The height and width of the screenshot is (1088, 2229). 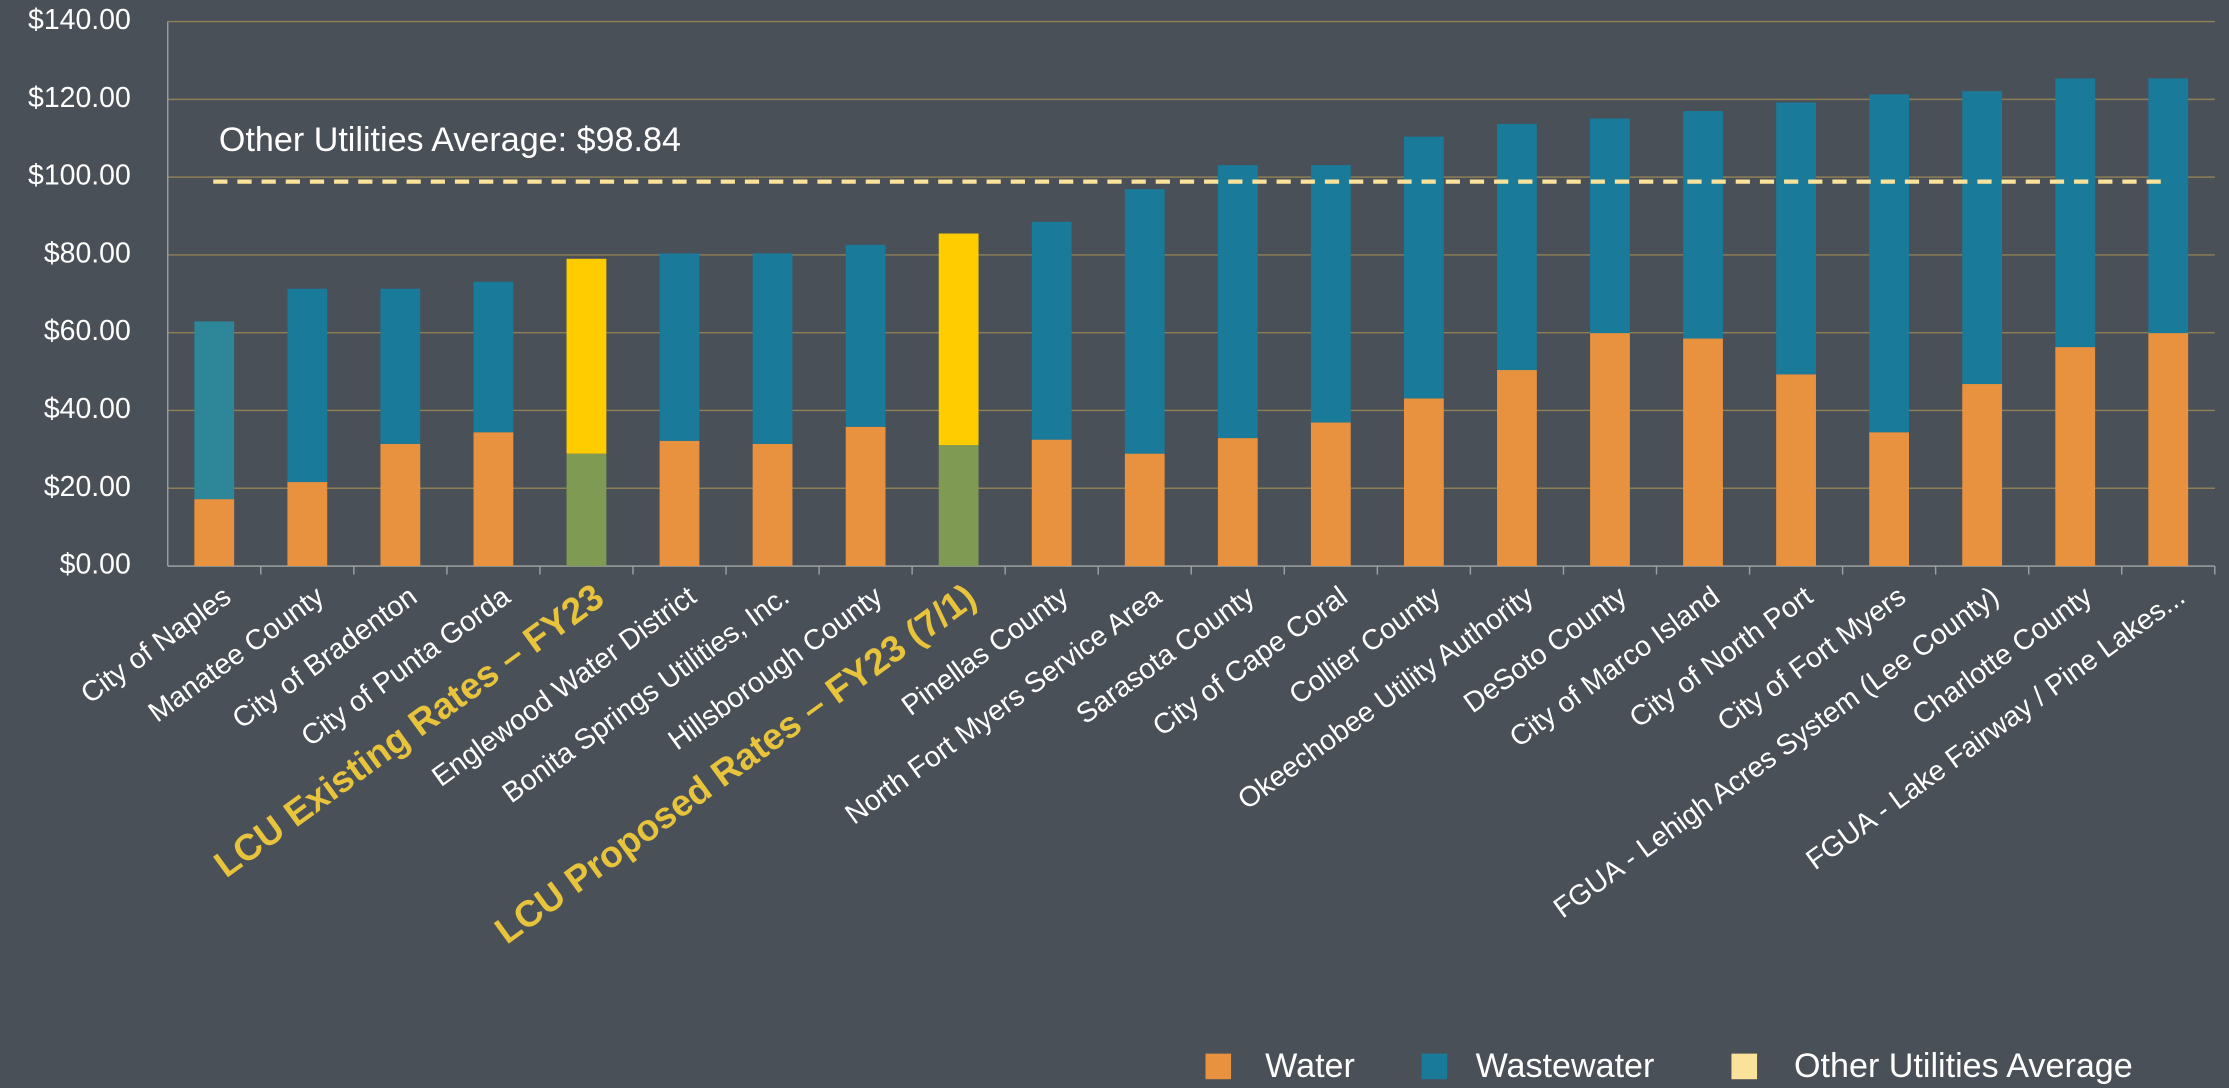 I want to click on y-tick-label: $100.00, so click(x=79, y=176).